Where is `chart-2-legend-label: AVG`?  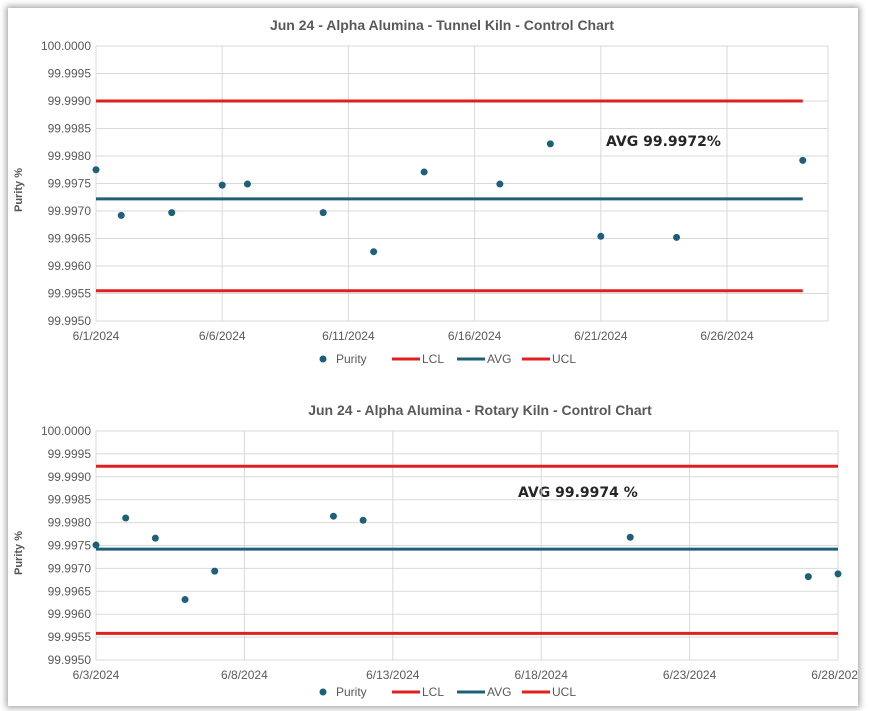 chart-2-legend-label: AVG is located at coordinates (499, 692).